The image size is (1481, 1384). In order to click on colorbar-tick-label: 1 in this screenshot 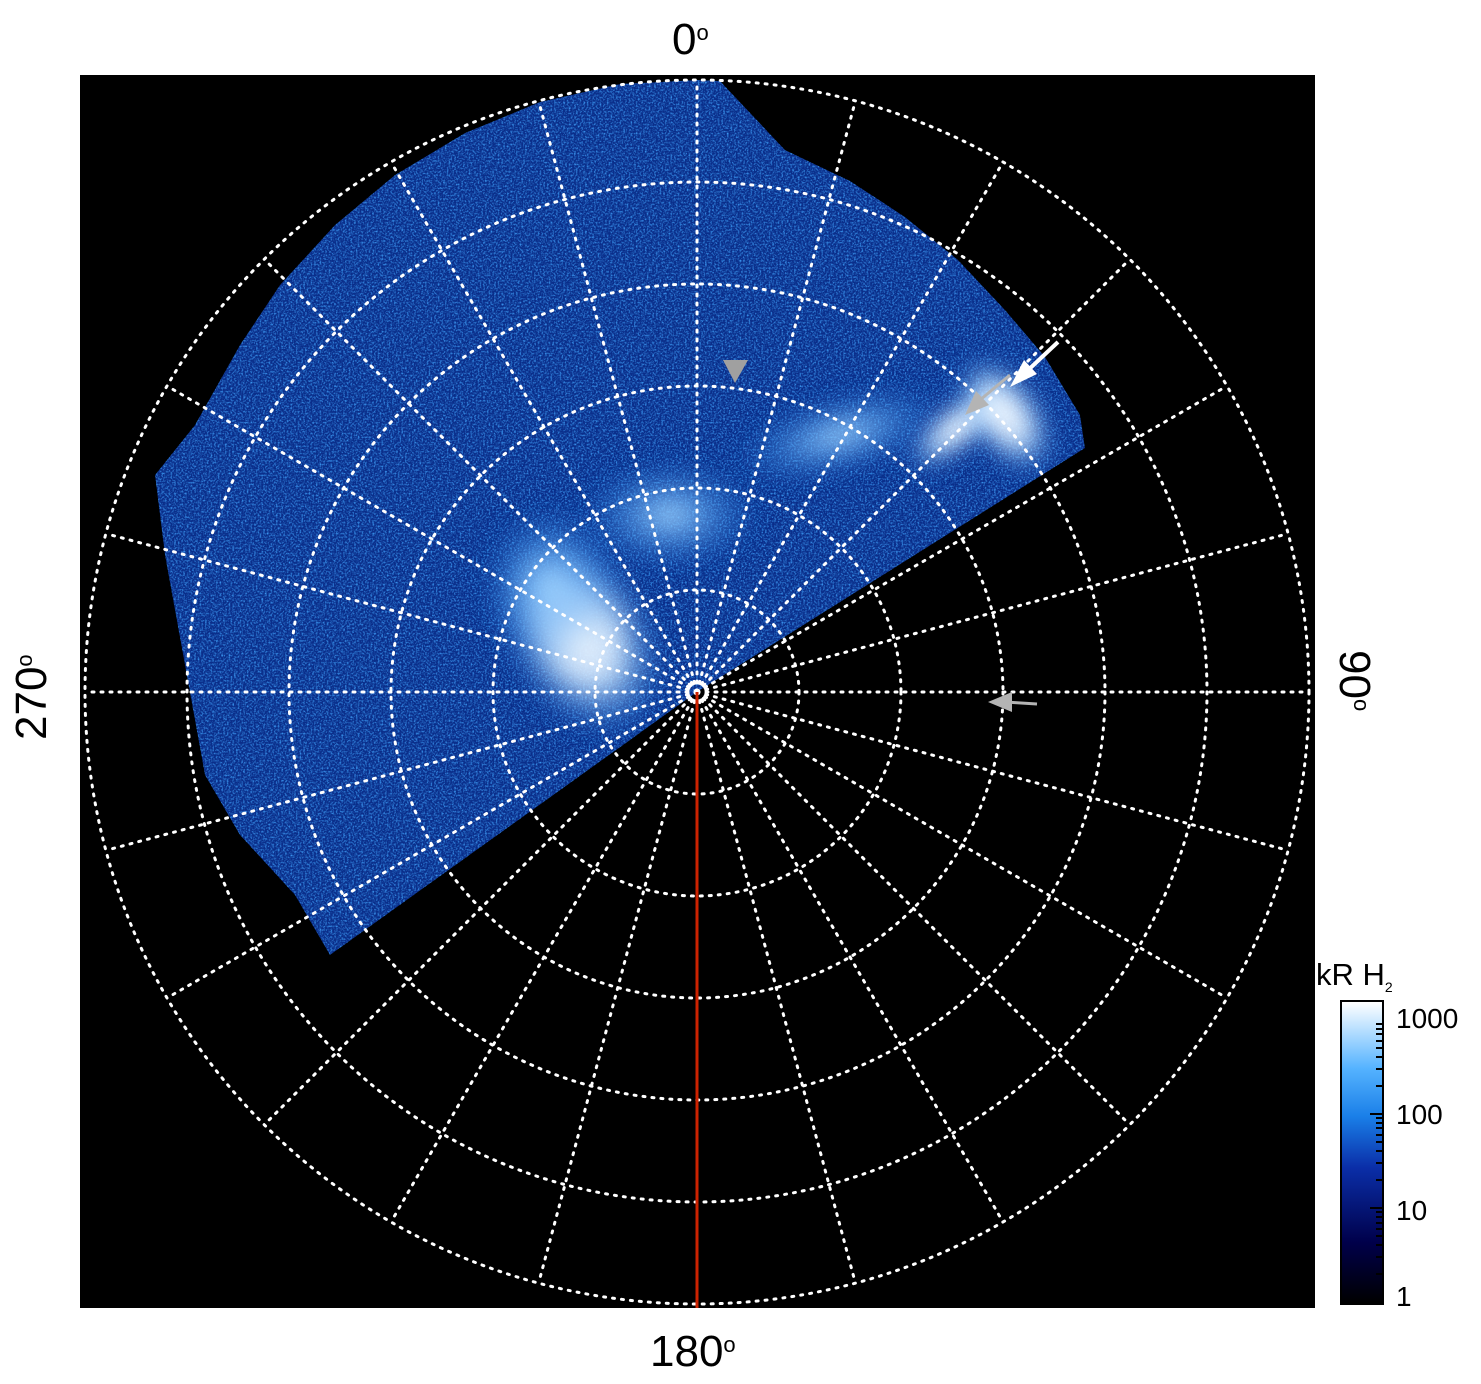, I will do `click(1404, 1296)`.